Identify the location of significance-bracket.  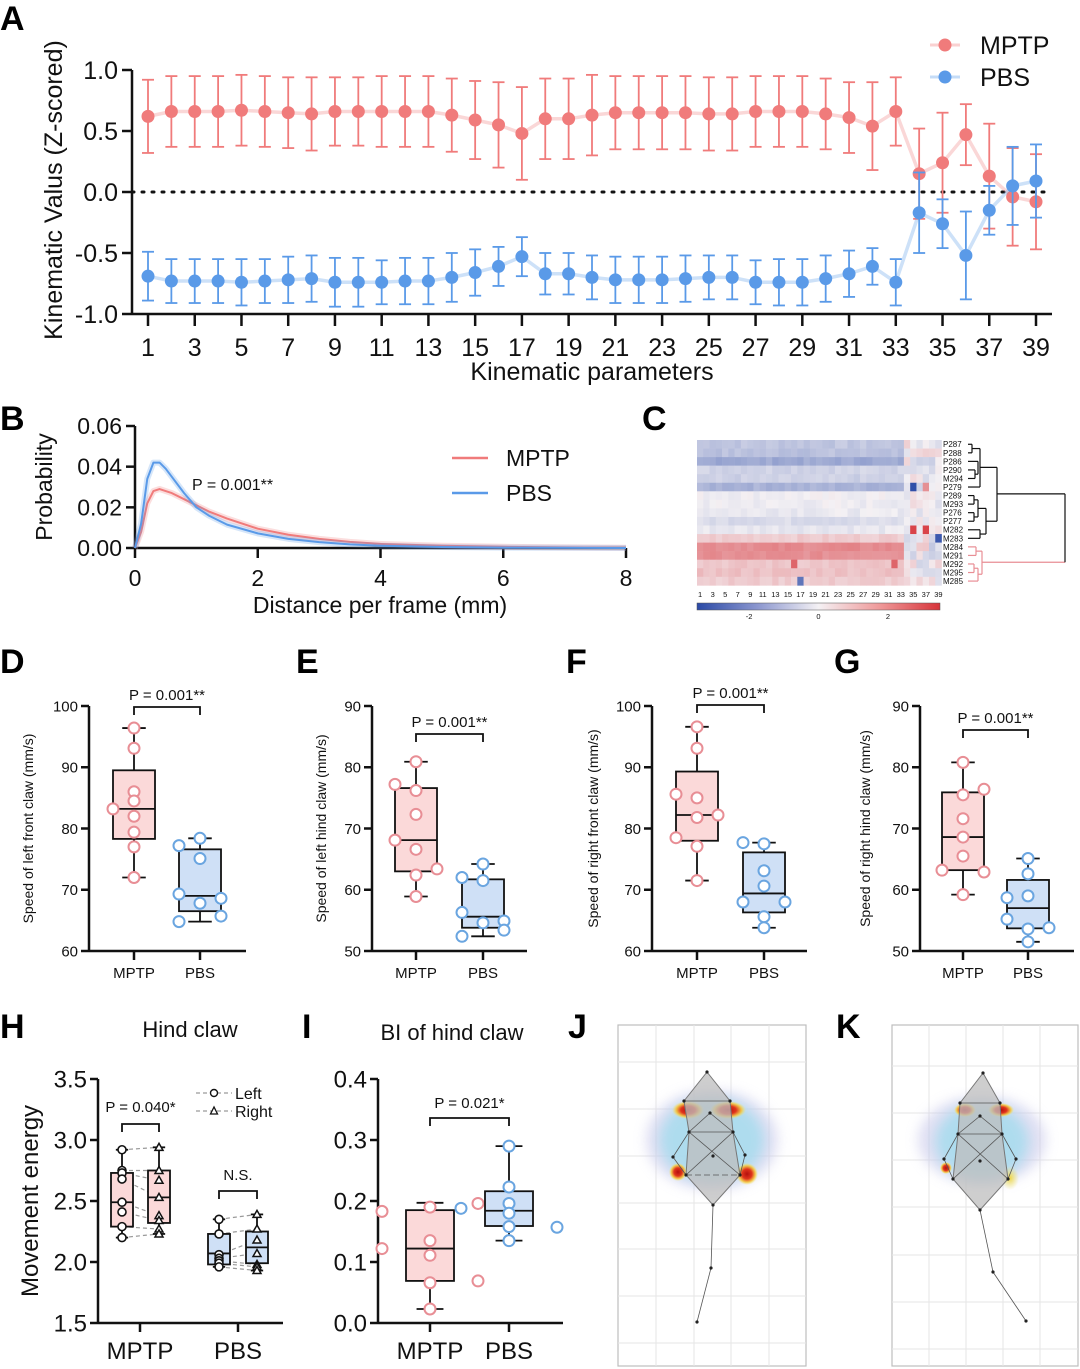
(469, 1121).